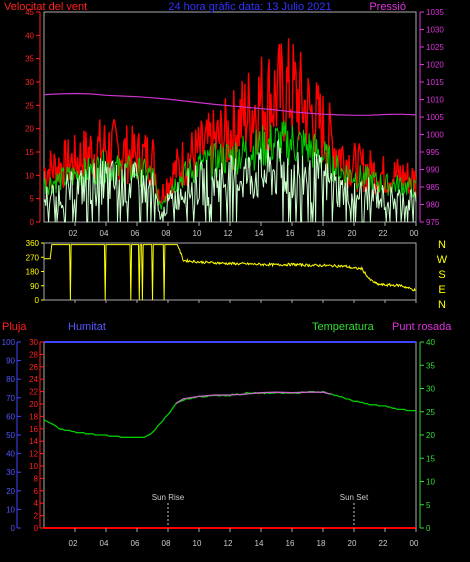 This screenshot has height=562, width=470. I want to click on wind-y-tick-label-35: 35, so click(29, 59).